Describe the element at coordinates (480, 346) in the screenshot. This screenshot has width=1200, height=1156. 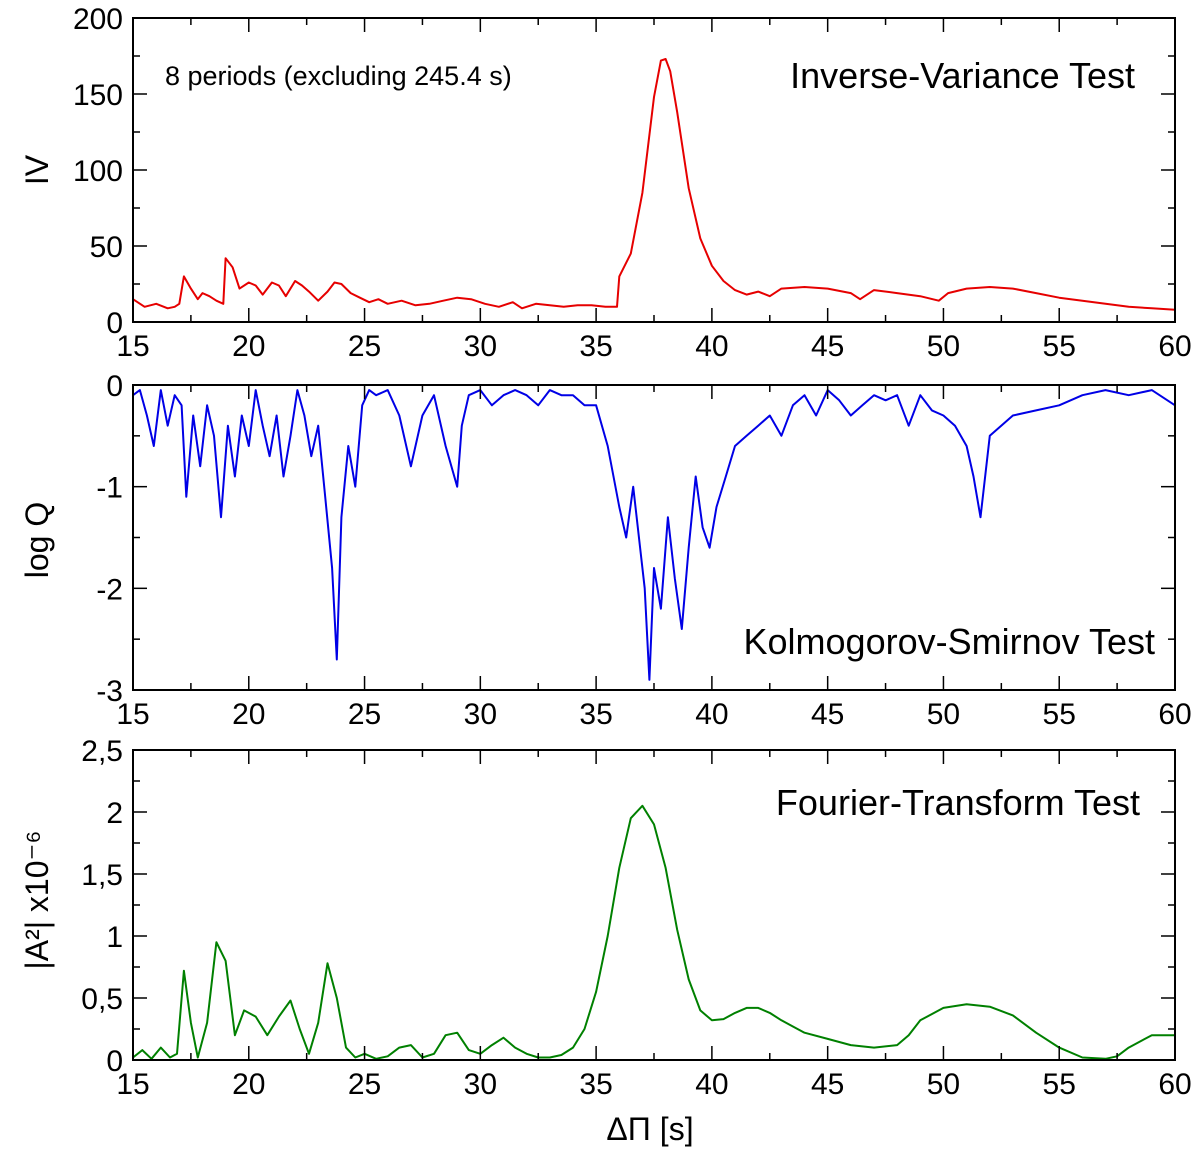
I see `iv-xtick-label: 30` at that location.